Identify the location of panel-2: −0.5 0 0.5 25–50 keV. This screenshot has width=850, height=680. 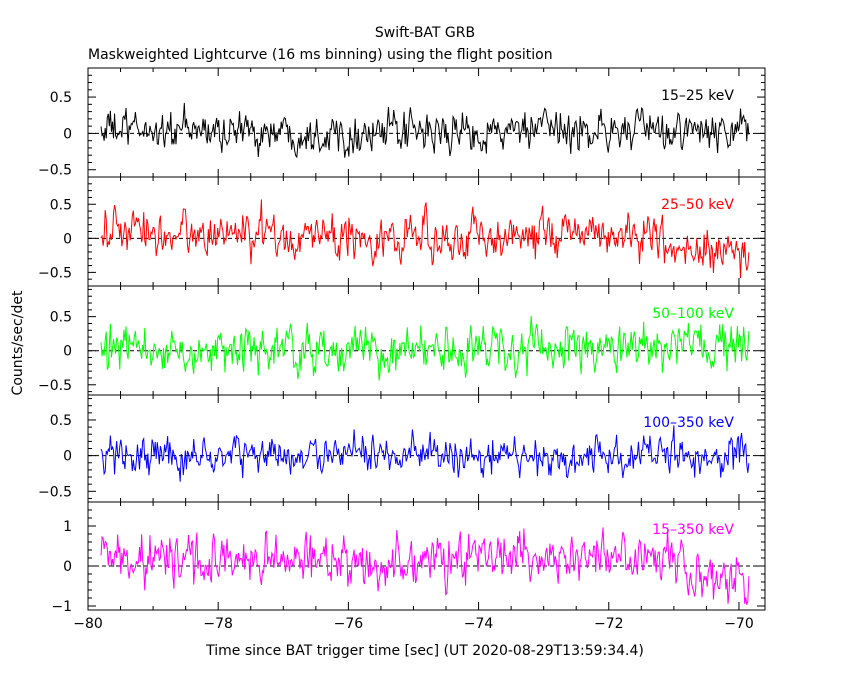
(402, 231).